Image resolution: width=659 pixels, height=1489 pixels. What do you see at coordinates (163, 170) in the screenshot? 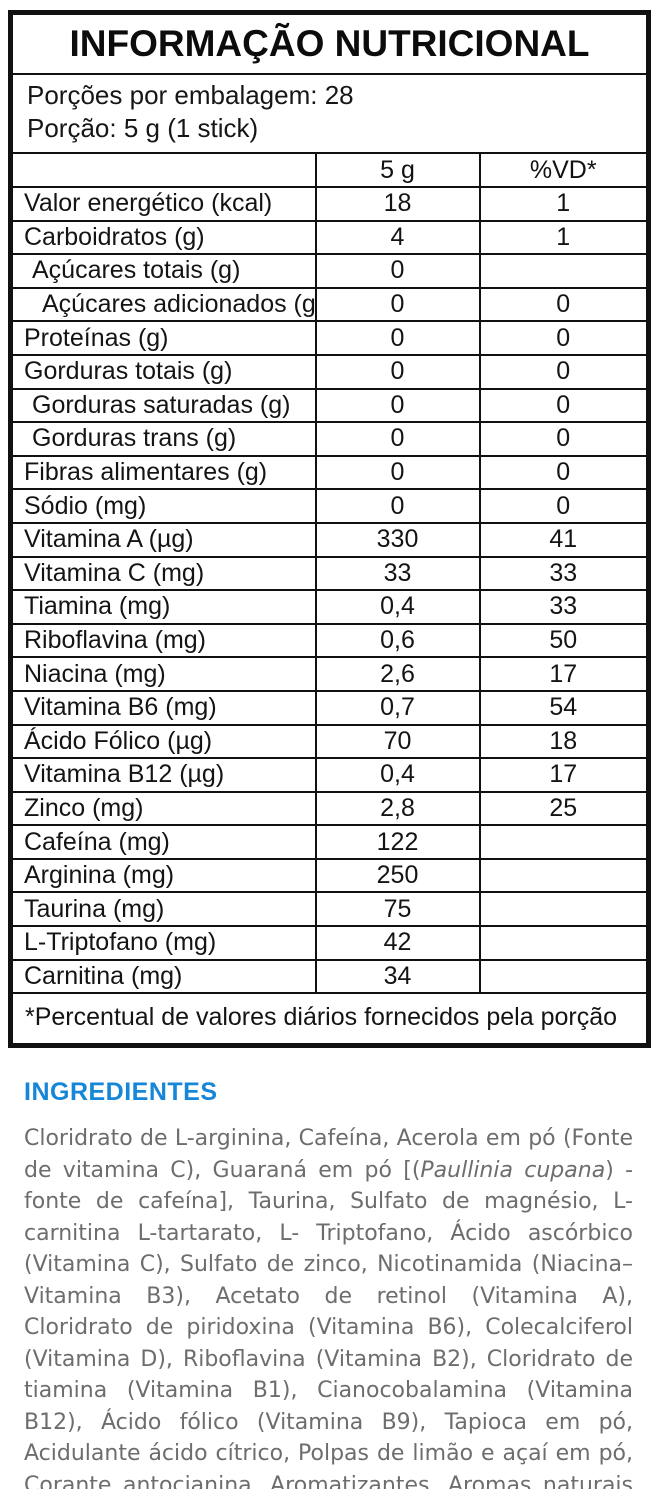
I see `column-header-blank` at bounding box center [163, 170].